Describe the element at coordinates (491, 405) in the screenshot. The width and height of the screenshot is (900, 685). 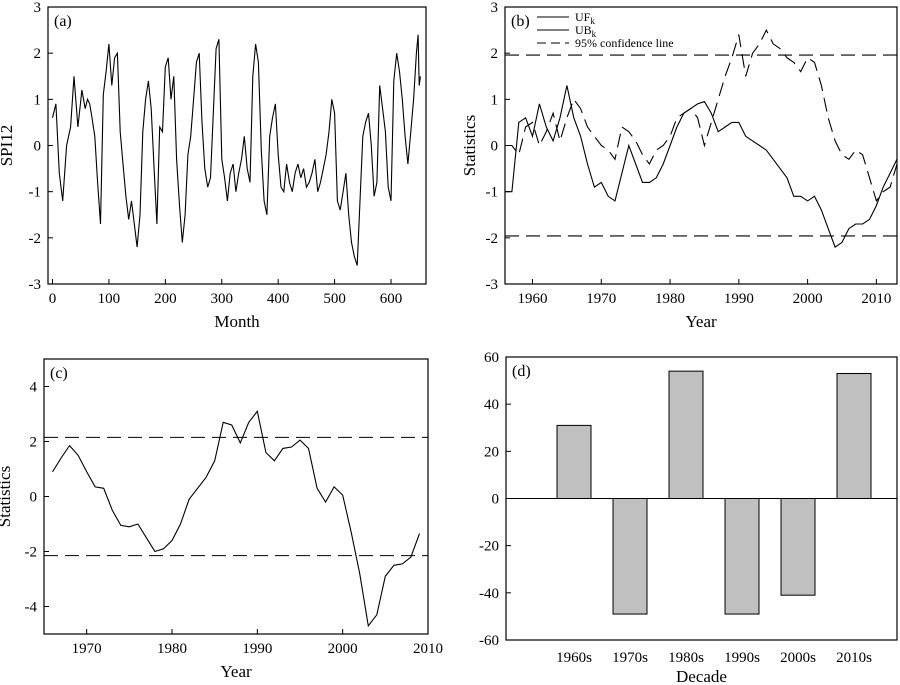
I see `y-tick-label: 40` at that location.